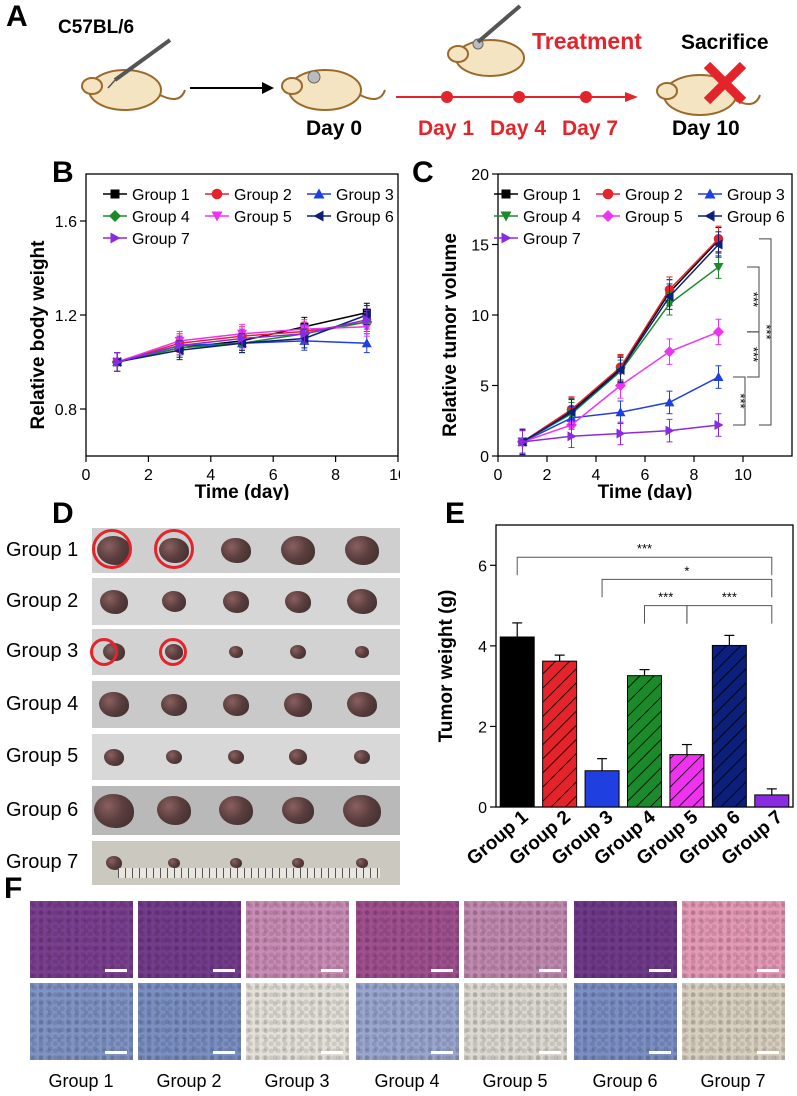 The width and height of the screenshot is (797, 1096). What do you see at coordinates (38, 335) in the screenshot?
I see `y-axis-label: Relative body weight` at bounding box center [38, 335].